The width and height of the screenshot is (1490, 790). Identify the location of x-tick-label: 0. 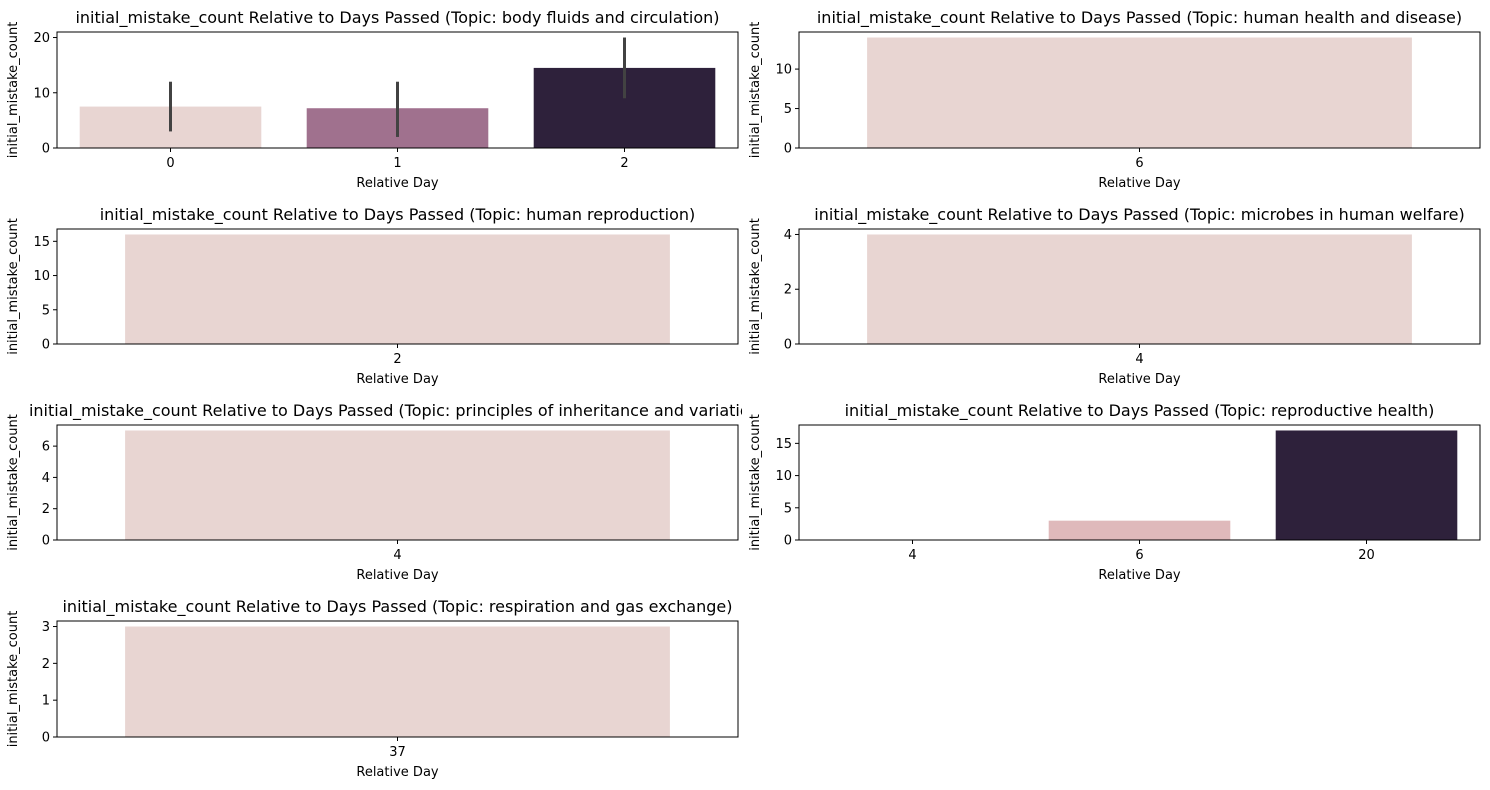
(170, 163).